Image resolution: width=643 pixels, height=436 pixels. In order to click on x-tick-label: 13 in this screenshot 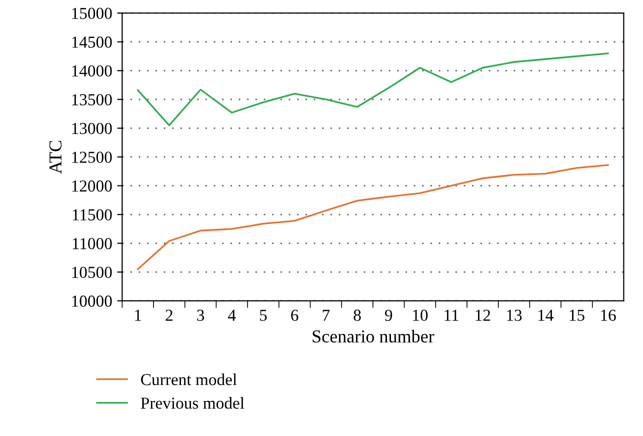, I will do `click(514, 315)`.